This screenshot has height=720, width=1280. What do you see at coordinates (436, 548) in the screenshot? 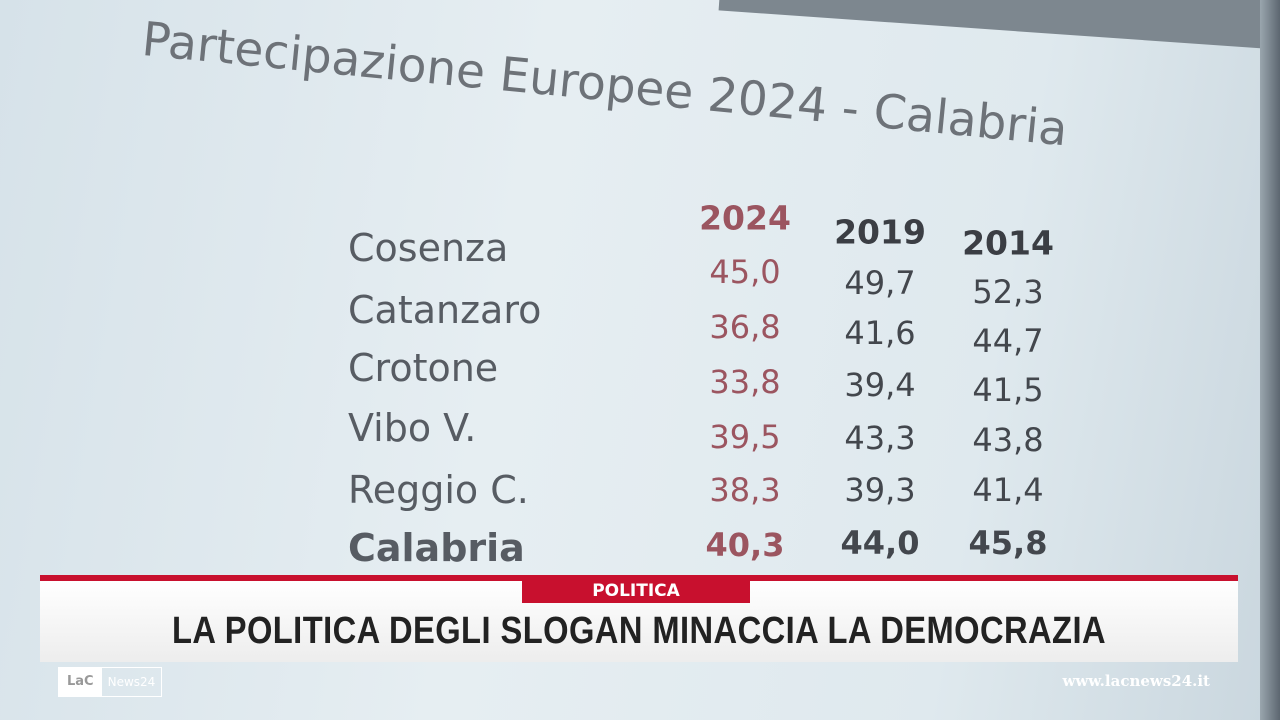
I see `row-label: Calabria` at bounding box center [436, 548].